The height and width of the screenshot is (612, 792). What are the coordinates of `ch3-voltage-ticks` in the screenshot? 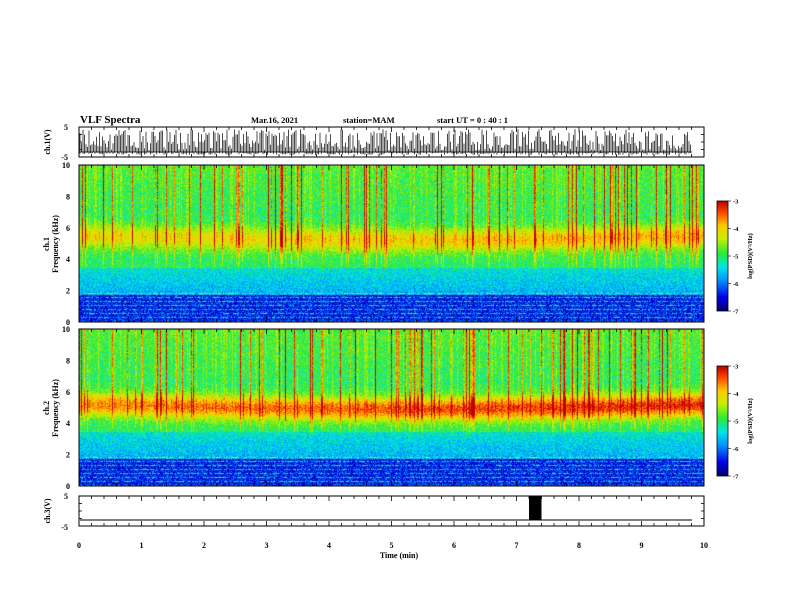 It's located at (391, 511).